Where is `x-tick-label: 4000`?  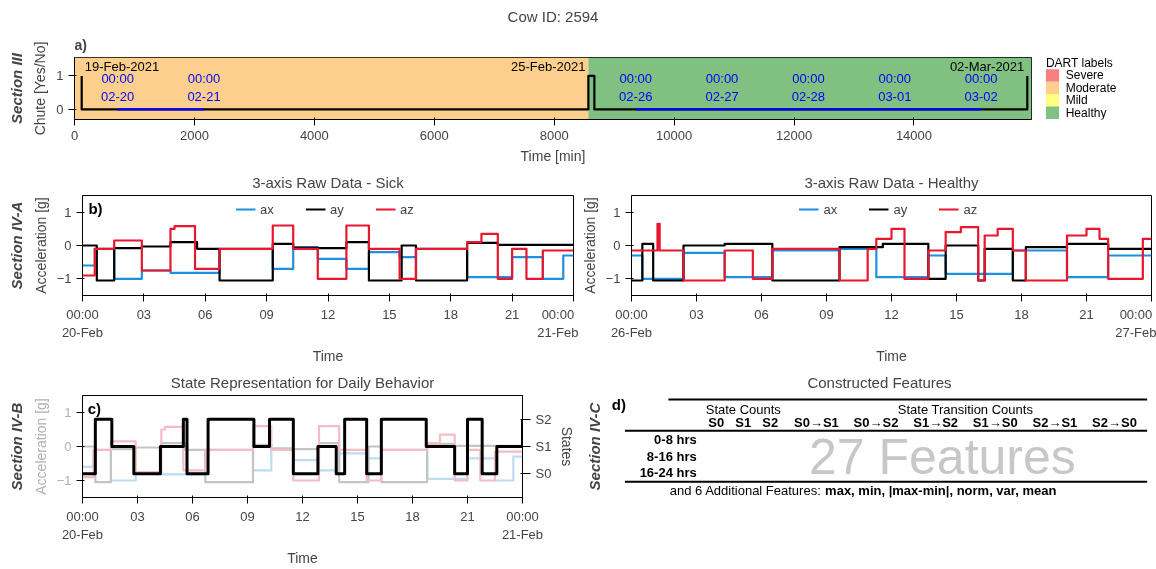
x-tick-label: 4000 is located at coordinates (314, 135).